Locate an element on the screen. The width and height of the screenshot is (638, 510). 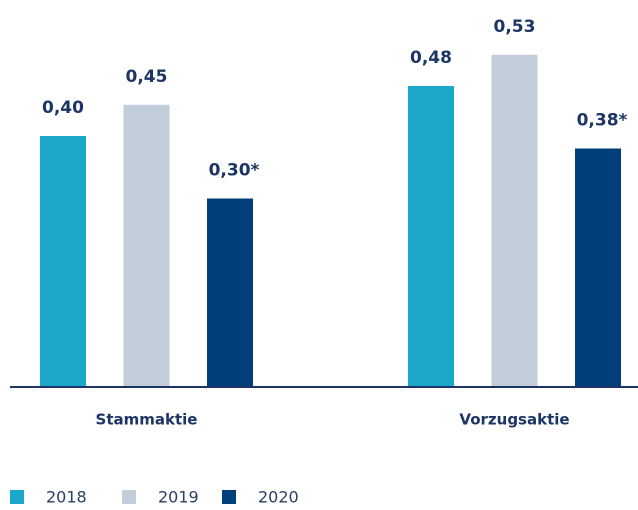
value-label: 0,53 is located at coordinates (515, 27).